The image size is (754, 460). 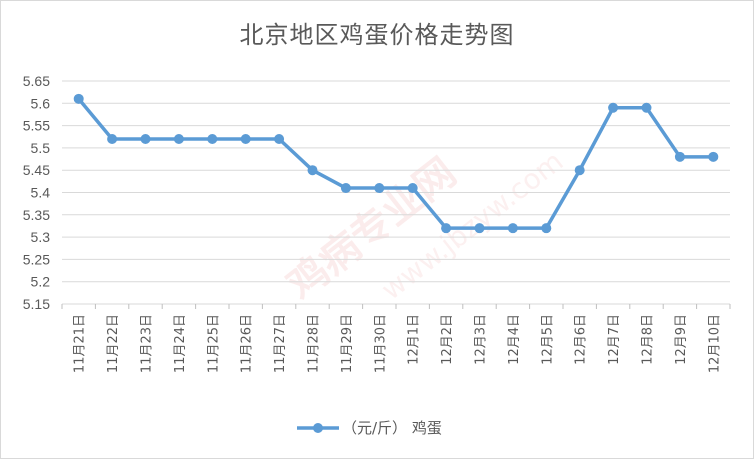 I want to click on x-tick-label: 12月8日, so click(x=648, y=339).